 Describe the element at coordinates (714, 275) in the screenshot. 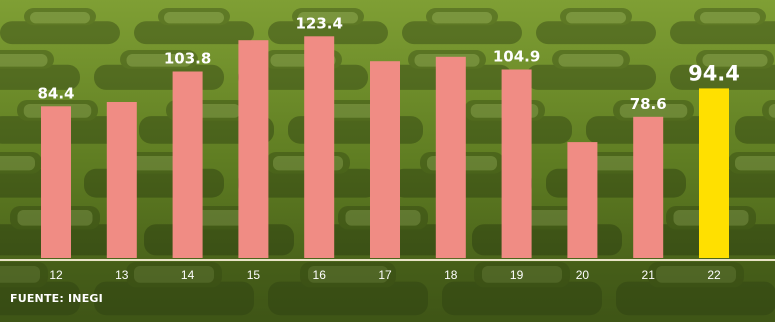

I see `x-tick-22: 22` at that location.